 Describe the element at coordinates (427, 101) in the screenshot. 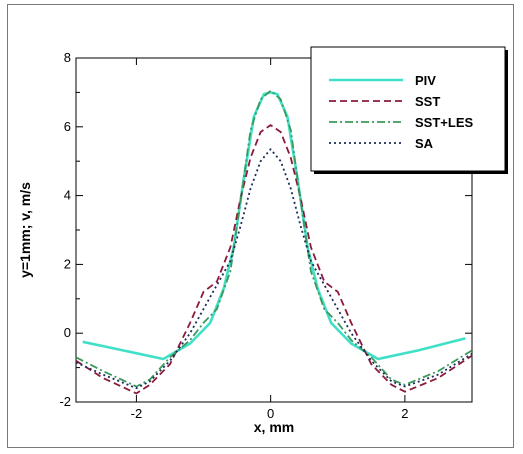

I see `legend-label: SST` at that location.